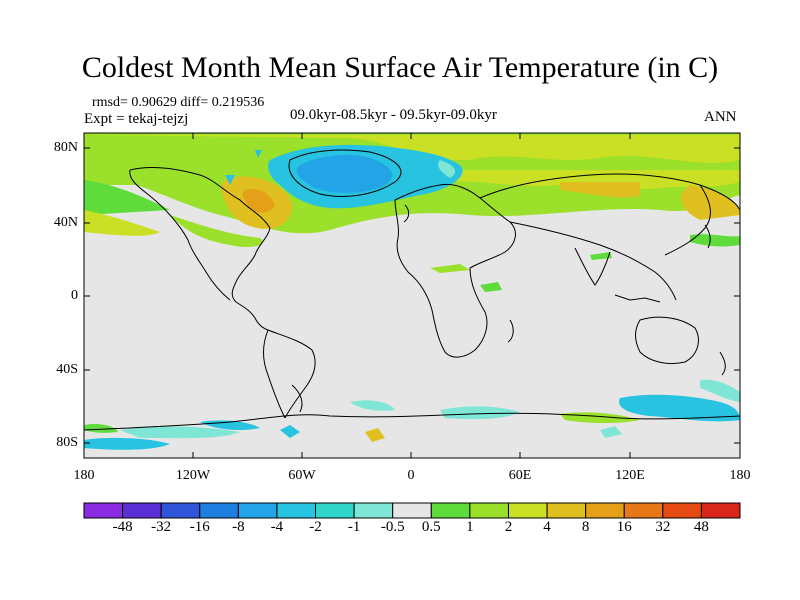  Describe the element at coordinates (585, 263) in the screenshot. I see `tropical-anomaly-patches` at that location.